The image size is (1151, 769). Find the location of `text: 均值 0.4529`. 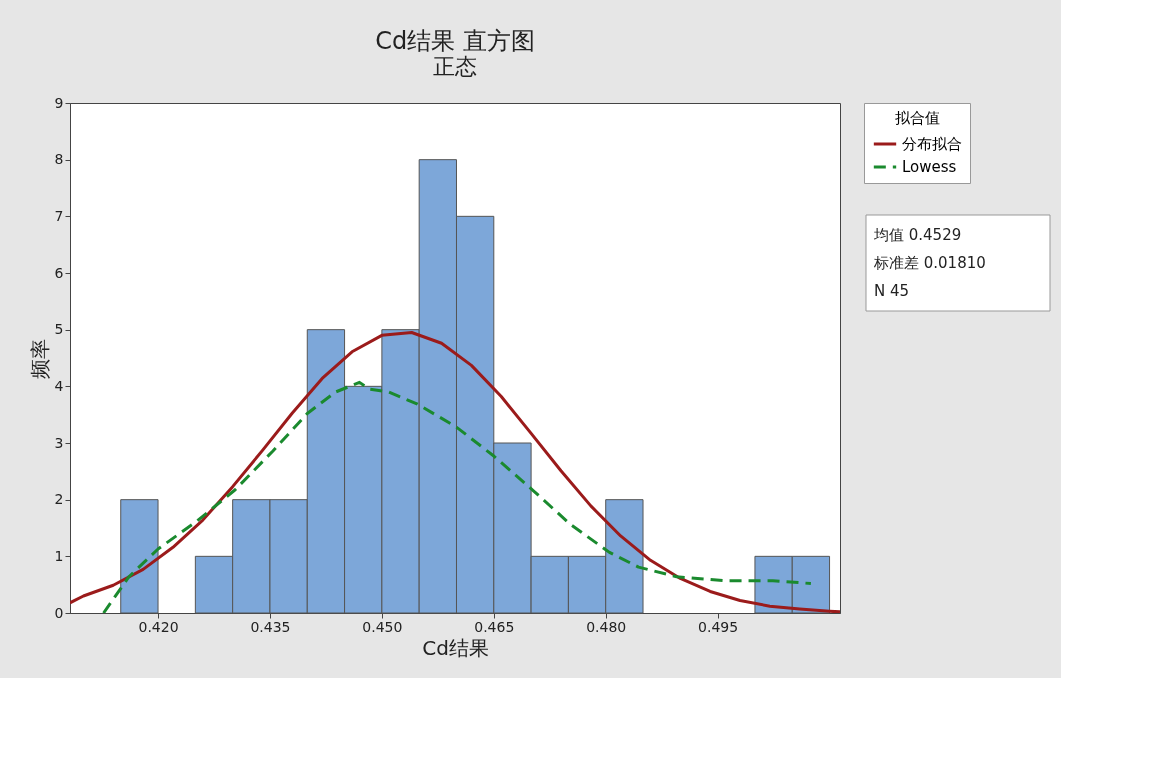

text: 均值 0.4529 is located at coordinates (917, 235).